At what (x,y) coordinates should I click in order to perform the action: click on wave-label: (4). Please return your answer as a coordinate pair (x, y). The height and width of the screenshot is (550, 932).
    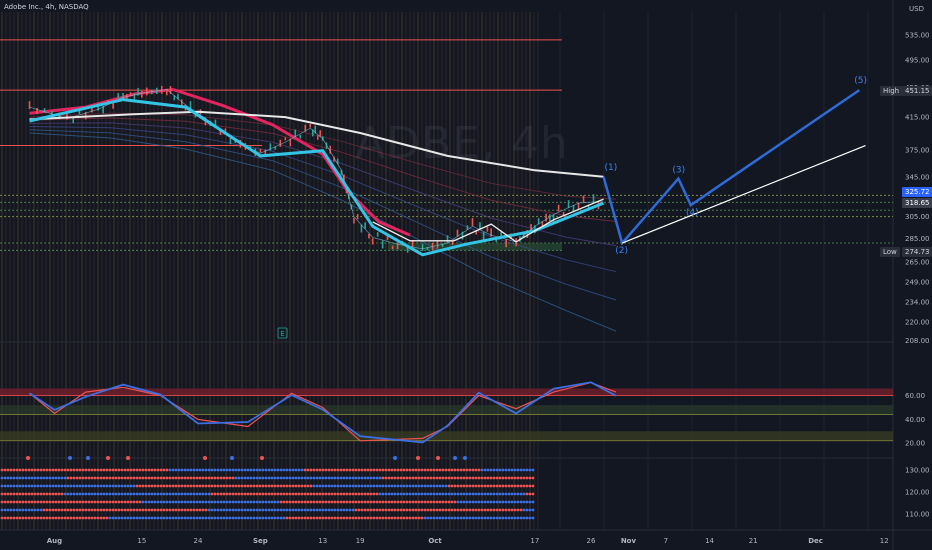
    Looking at the image, I should click on (692, 213).